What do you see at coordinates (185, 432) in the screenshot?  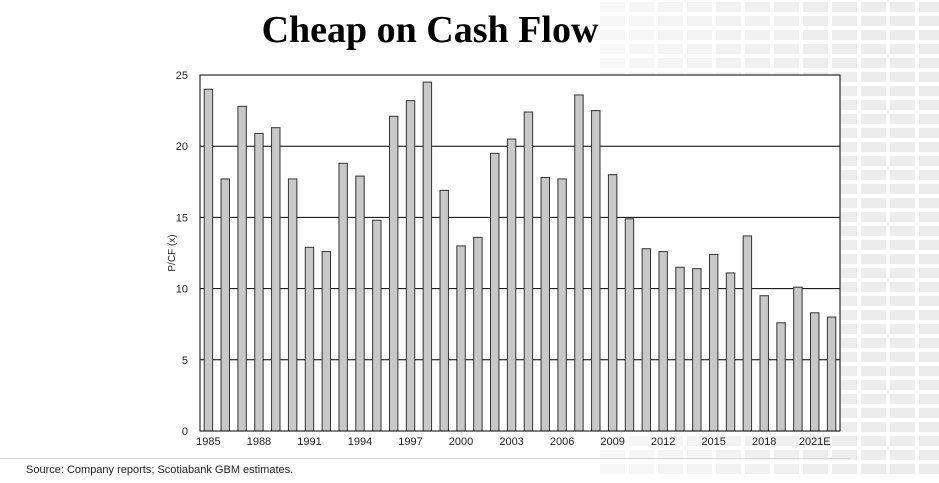 I see `y-tick-label: 0` at bounding box center [185, 432].